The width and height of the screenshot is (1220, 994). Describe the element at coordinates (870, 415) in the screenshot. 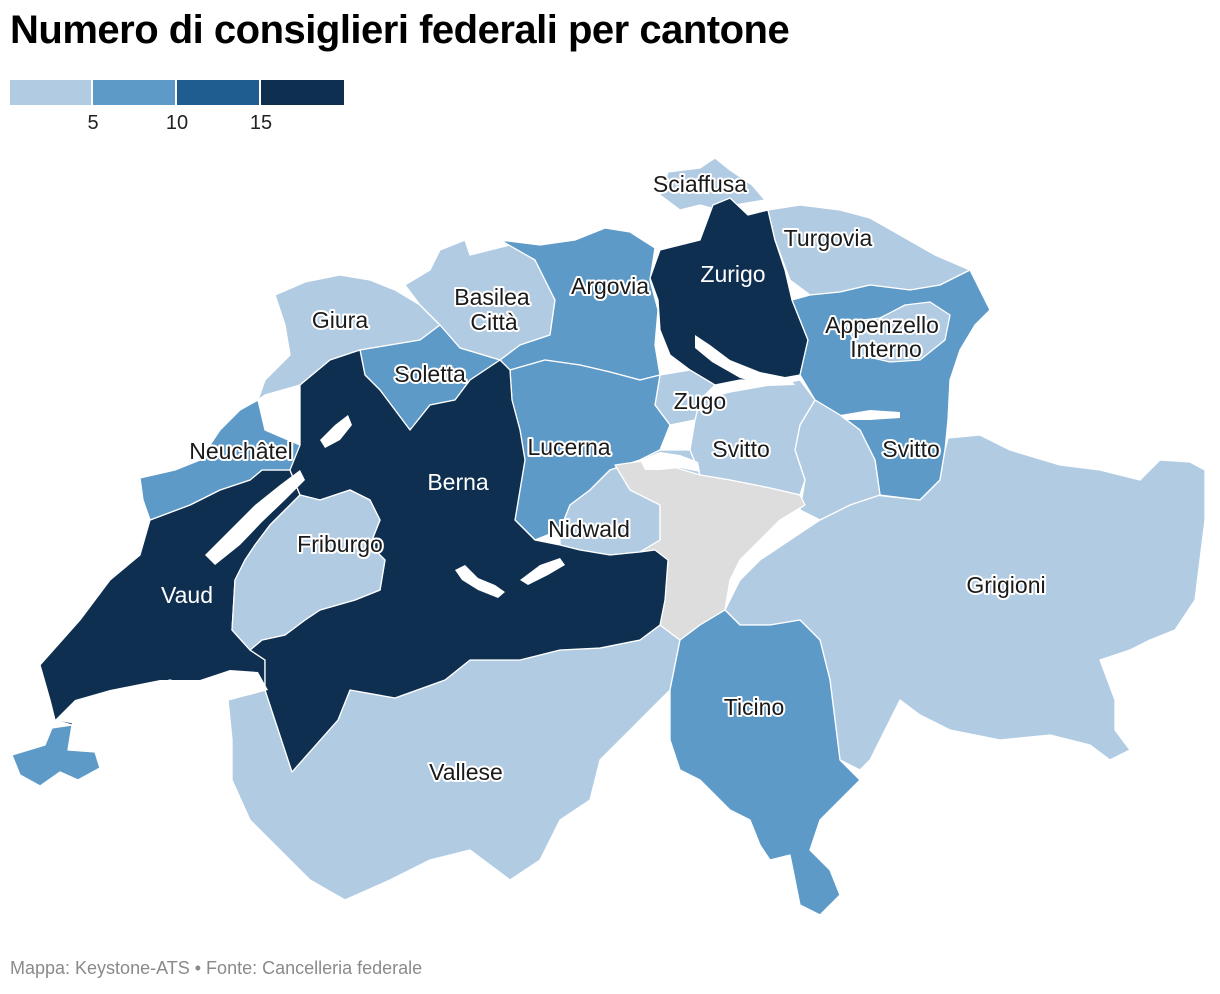

I see `lake-constance` at that location.